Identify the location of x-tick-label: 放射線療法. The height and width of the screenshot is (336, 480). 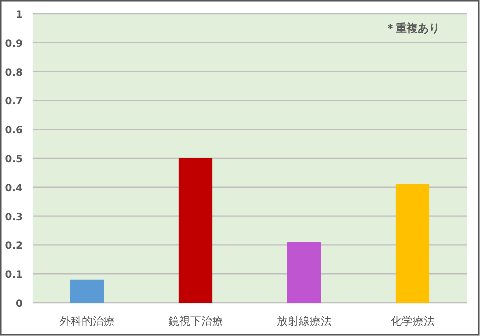
(304, 321).